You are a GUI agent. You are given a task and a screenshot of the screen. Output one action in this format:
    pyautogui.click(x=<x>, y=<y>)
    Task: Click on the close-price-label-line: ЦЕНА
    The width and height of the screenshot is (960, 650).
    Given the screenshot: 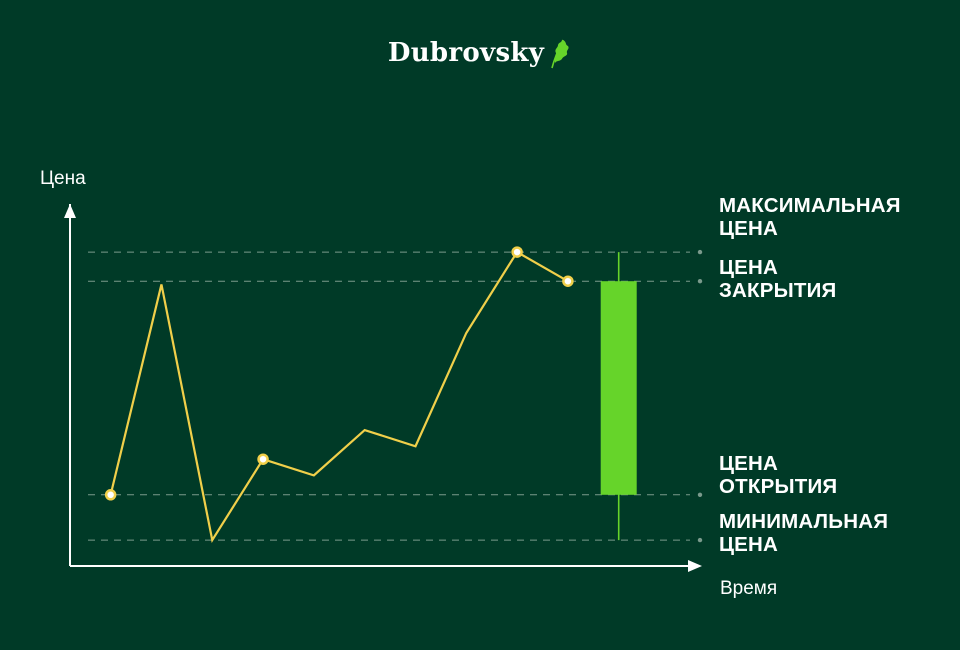 What is the action you would take?
    pyautogui.click(x=749, y=267)
    